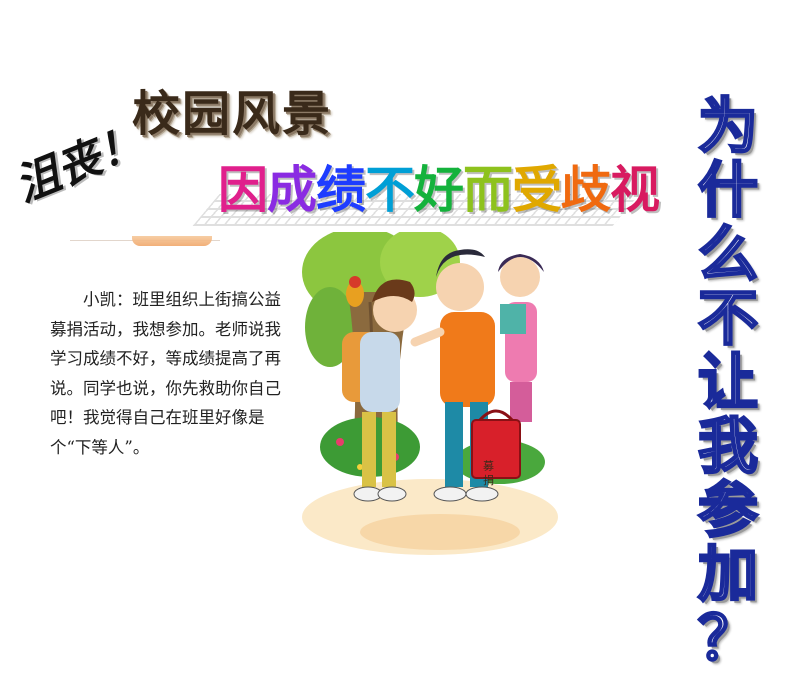 The image size is (800, 674). I want to click on headline-char: 成, so click(292, 190).